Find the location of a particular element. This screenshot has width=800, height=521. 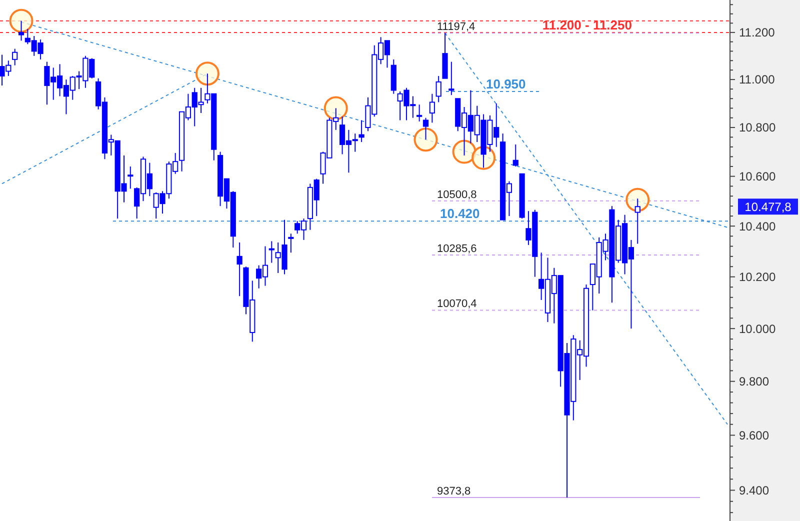

ref-line-label: 11197,4 is located at coordinates (456, 27).